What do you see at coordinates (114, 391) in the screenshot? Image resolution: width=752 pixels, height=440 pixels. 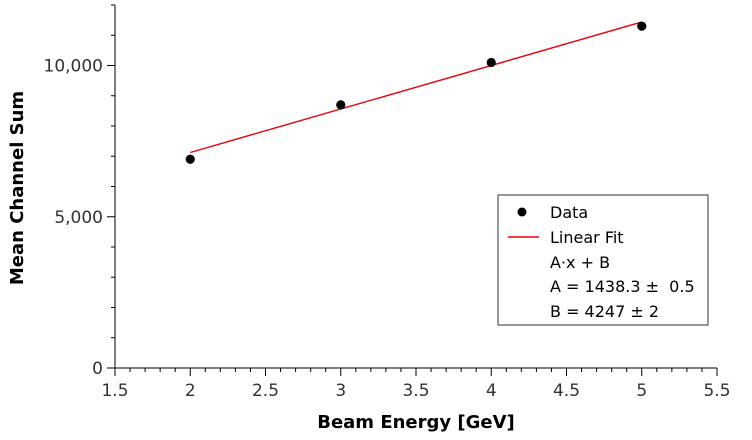 I see `x-tick-label: 1.5` at bounding box center [114, 391].